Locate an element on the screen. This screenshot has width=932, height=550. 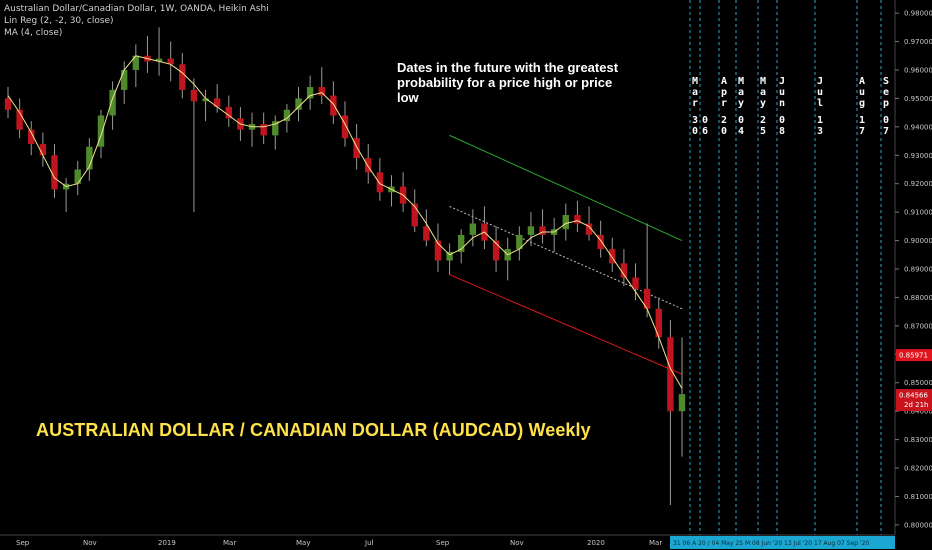
countdown-label: 2d 21h is located at coordinates (916, 405).